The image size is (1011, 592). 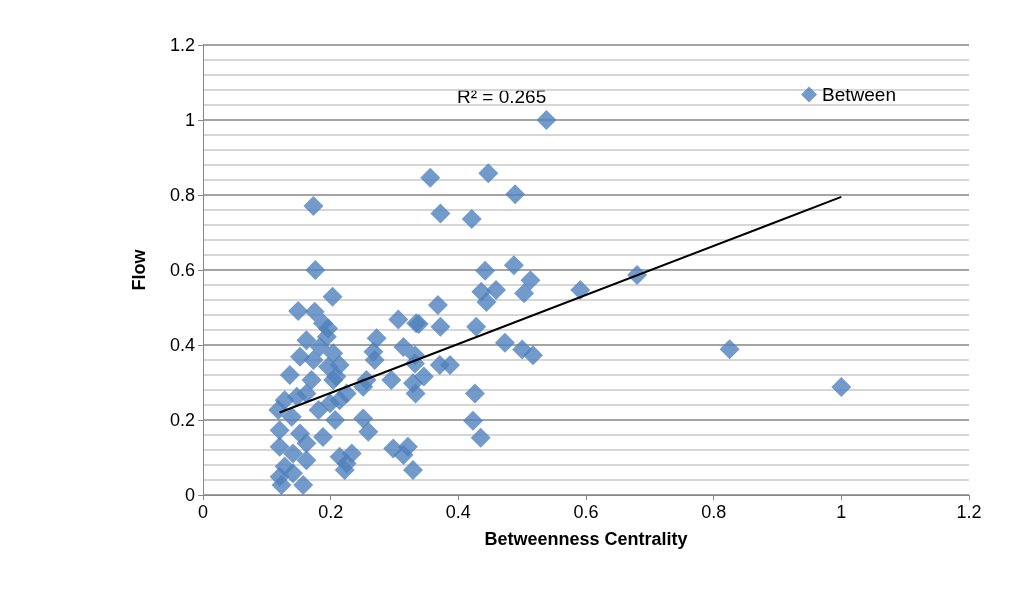 What do you see at coordinates (586, 512) in the screenshot?
I see `x-tick-label: 0.6` at bounding box center [586, 512].